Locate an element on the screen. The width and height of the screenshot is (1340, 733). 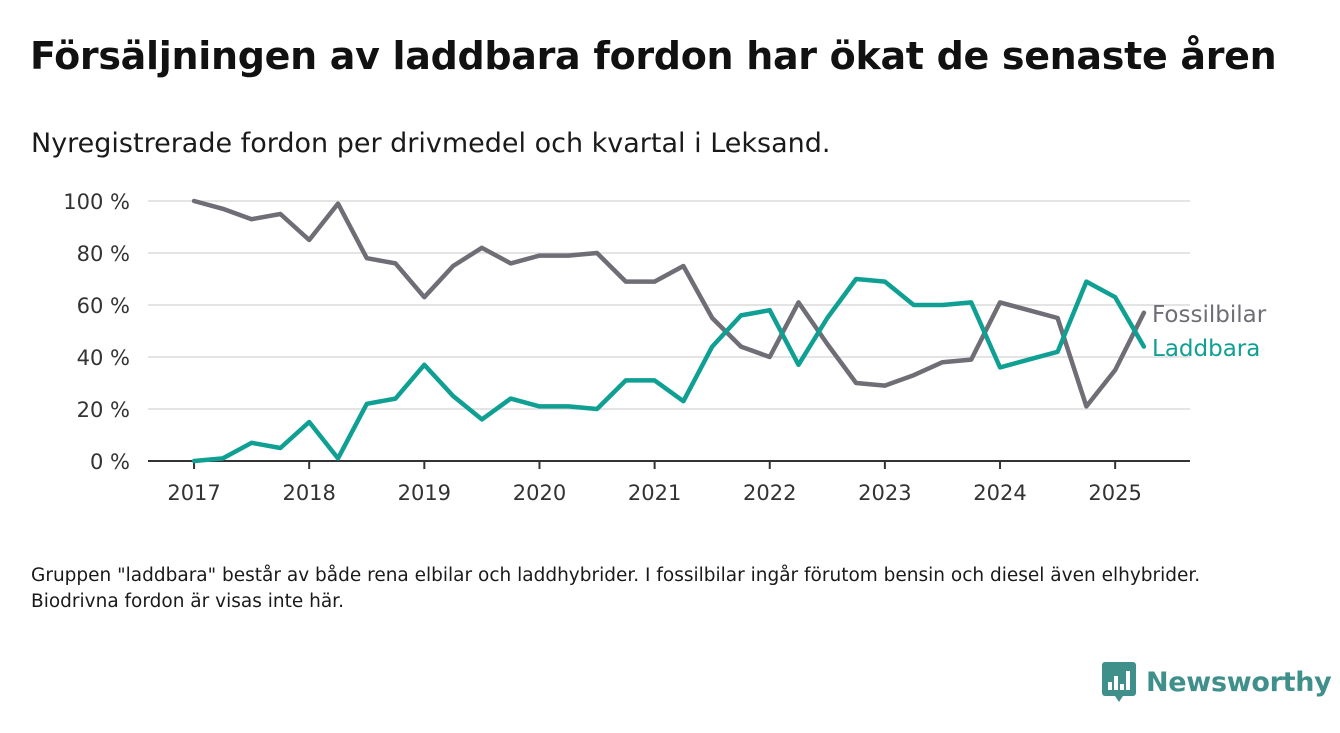
x-tick-label: 2017 is located at coordinates (193, 493).